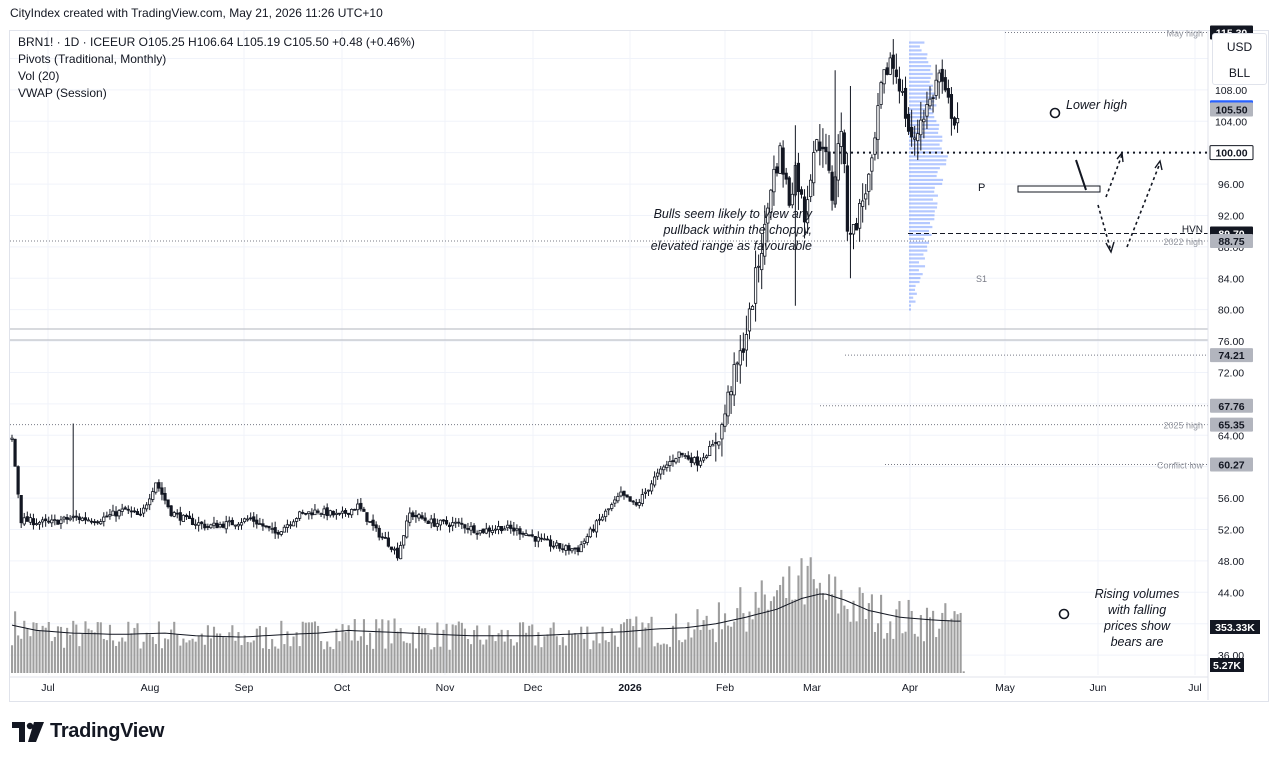 The width and height of the screenshot is (1279, 762). I want to click on currency-label: USD, so click(1239, 47).